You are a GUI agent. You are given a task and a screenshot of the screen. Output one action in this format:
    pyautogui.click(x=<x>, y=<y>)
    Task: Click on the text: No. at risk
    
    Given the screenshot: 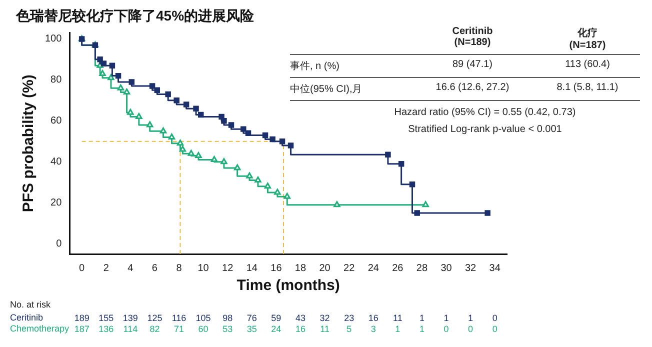 What is the action you would take?
    pyautogui.click(x=31, y=304)
    